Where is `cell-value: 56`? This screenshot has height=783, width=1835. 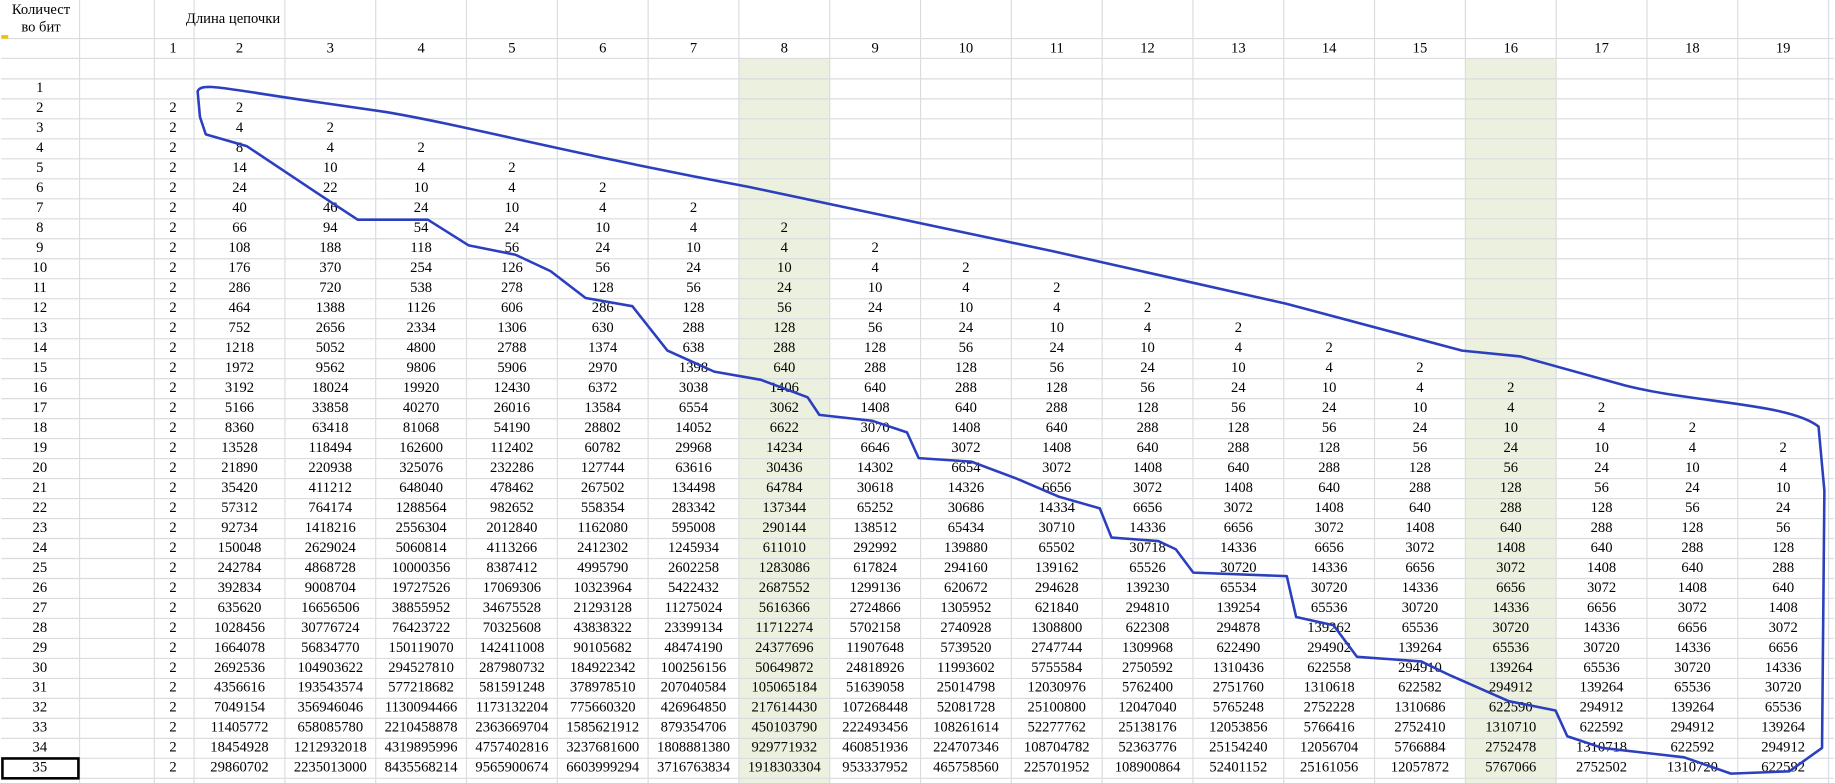
cell-value: 56 is located at coordinates (693, 288).